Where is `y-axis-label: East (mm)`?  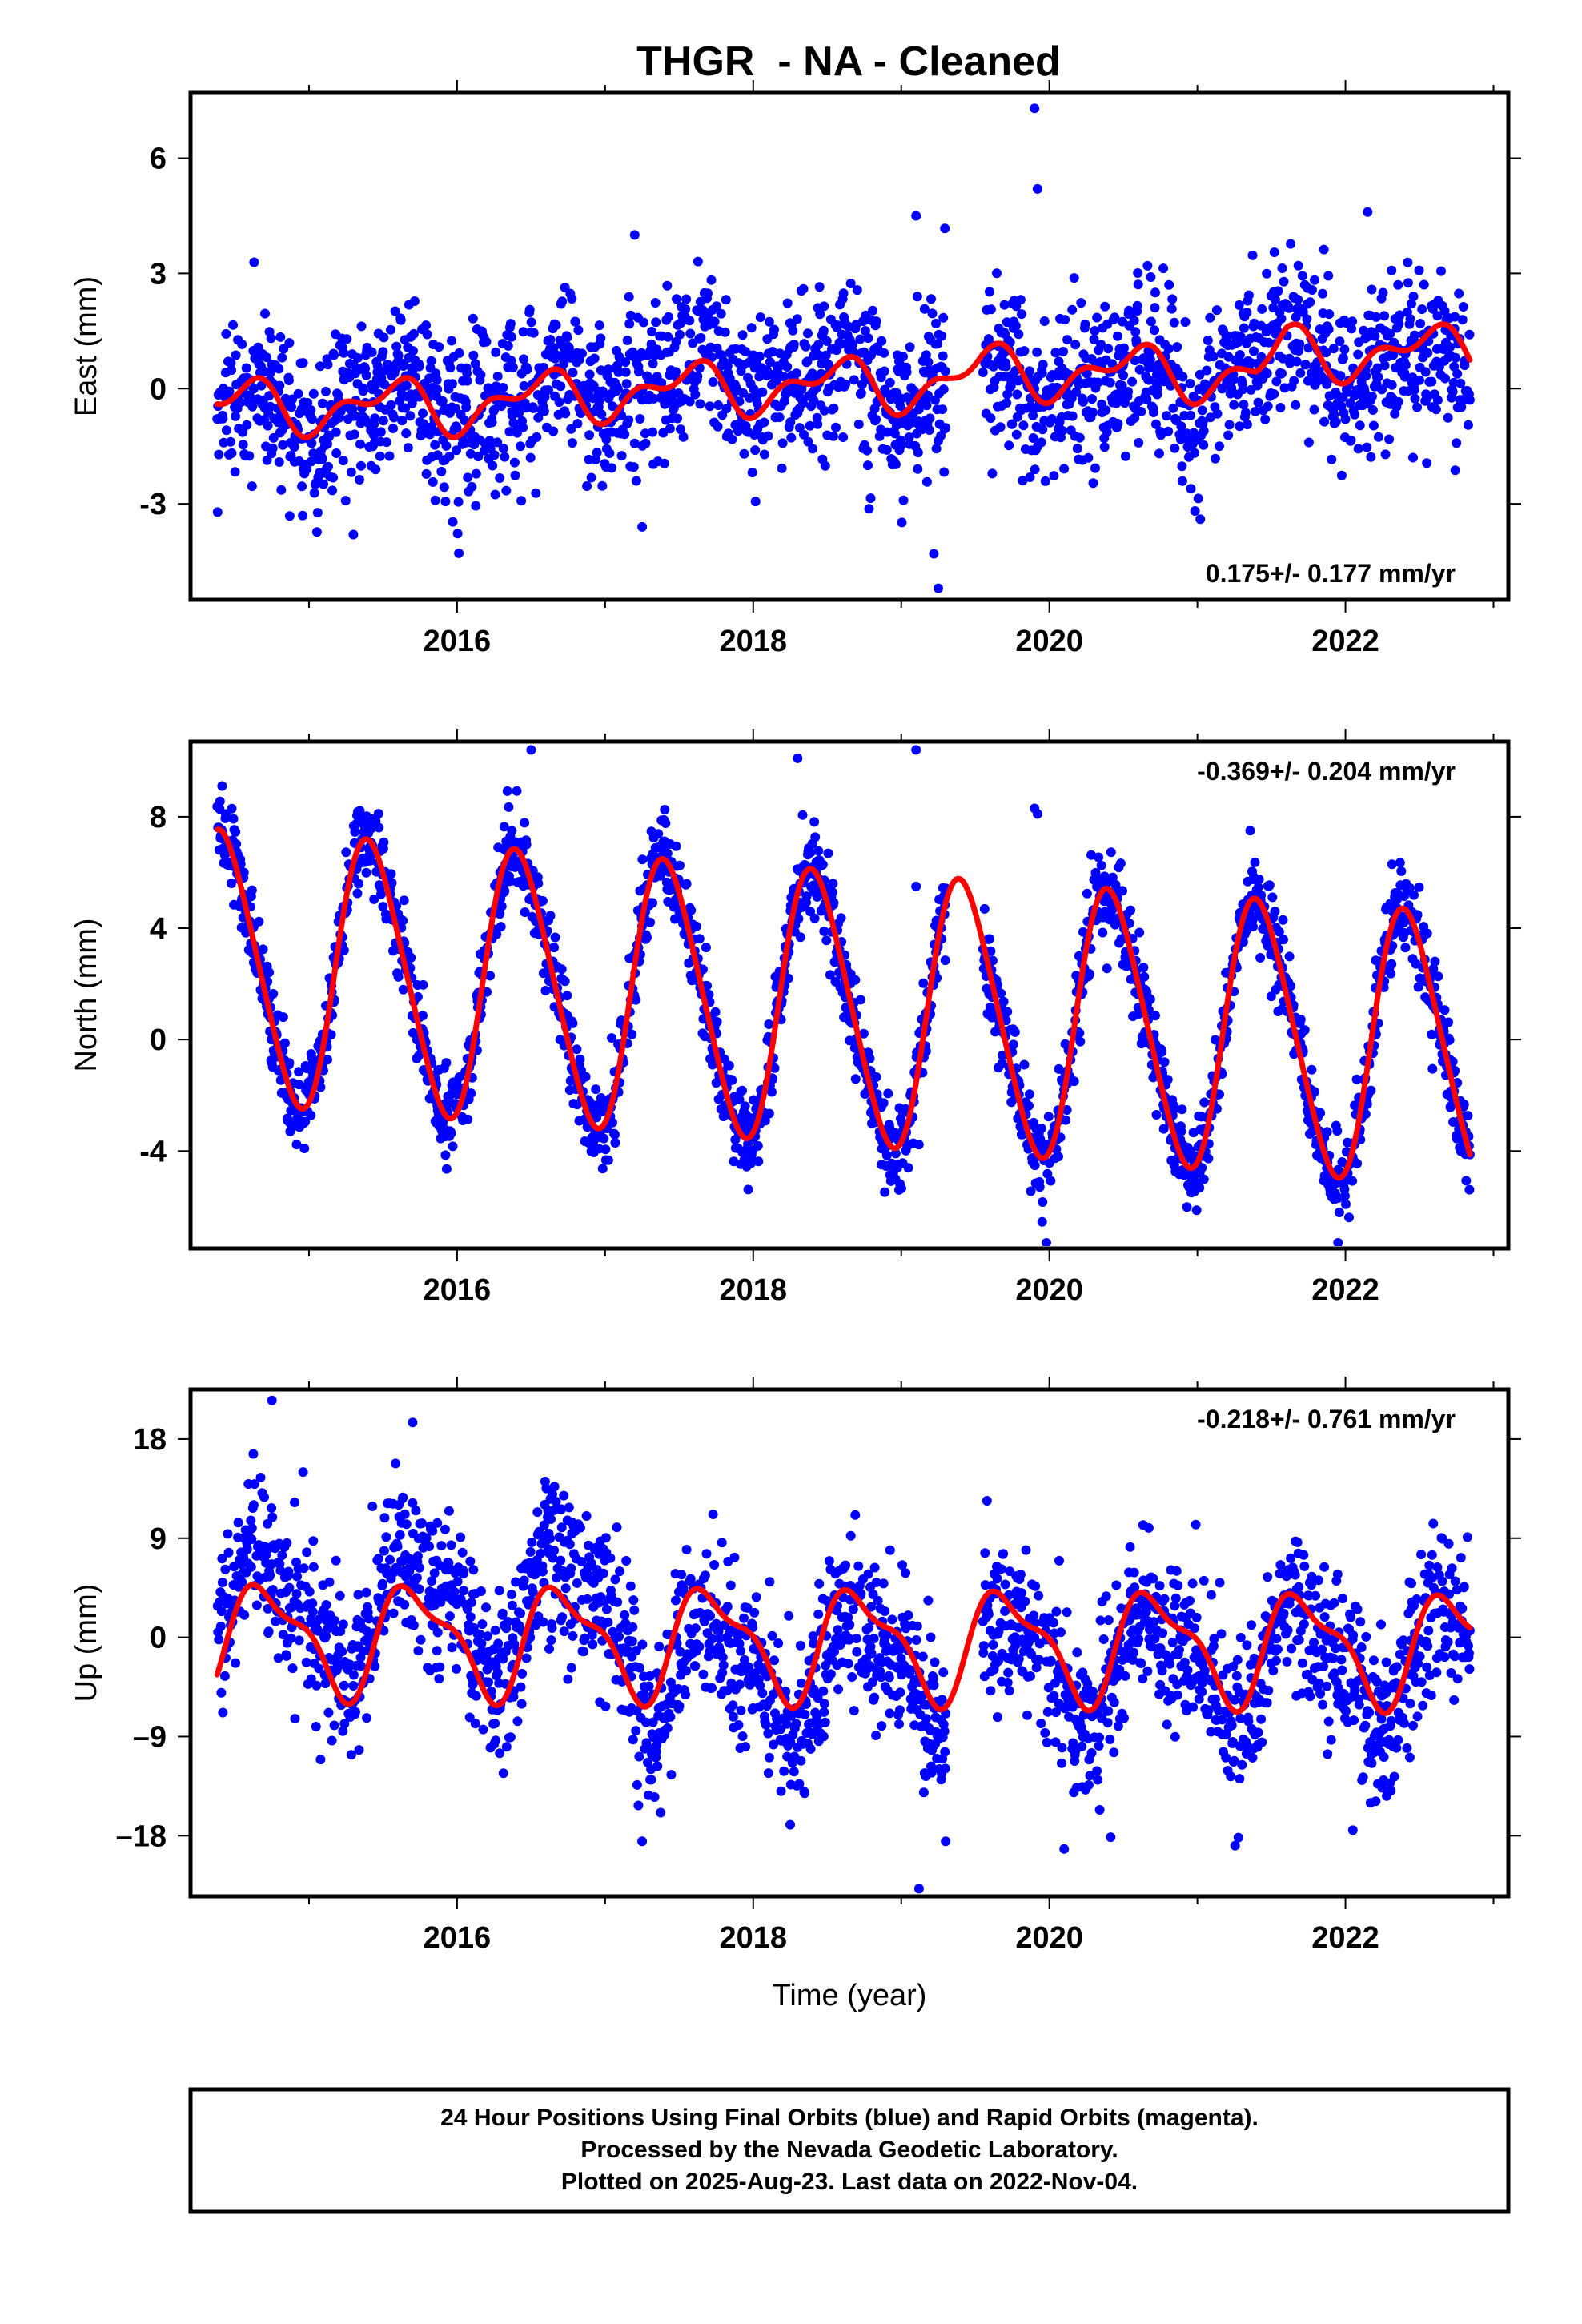 y-axis-label: East (mm) is located at coordinates (86, 346).